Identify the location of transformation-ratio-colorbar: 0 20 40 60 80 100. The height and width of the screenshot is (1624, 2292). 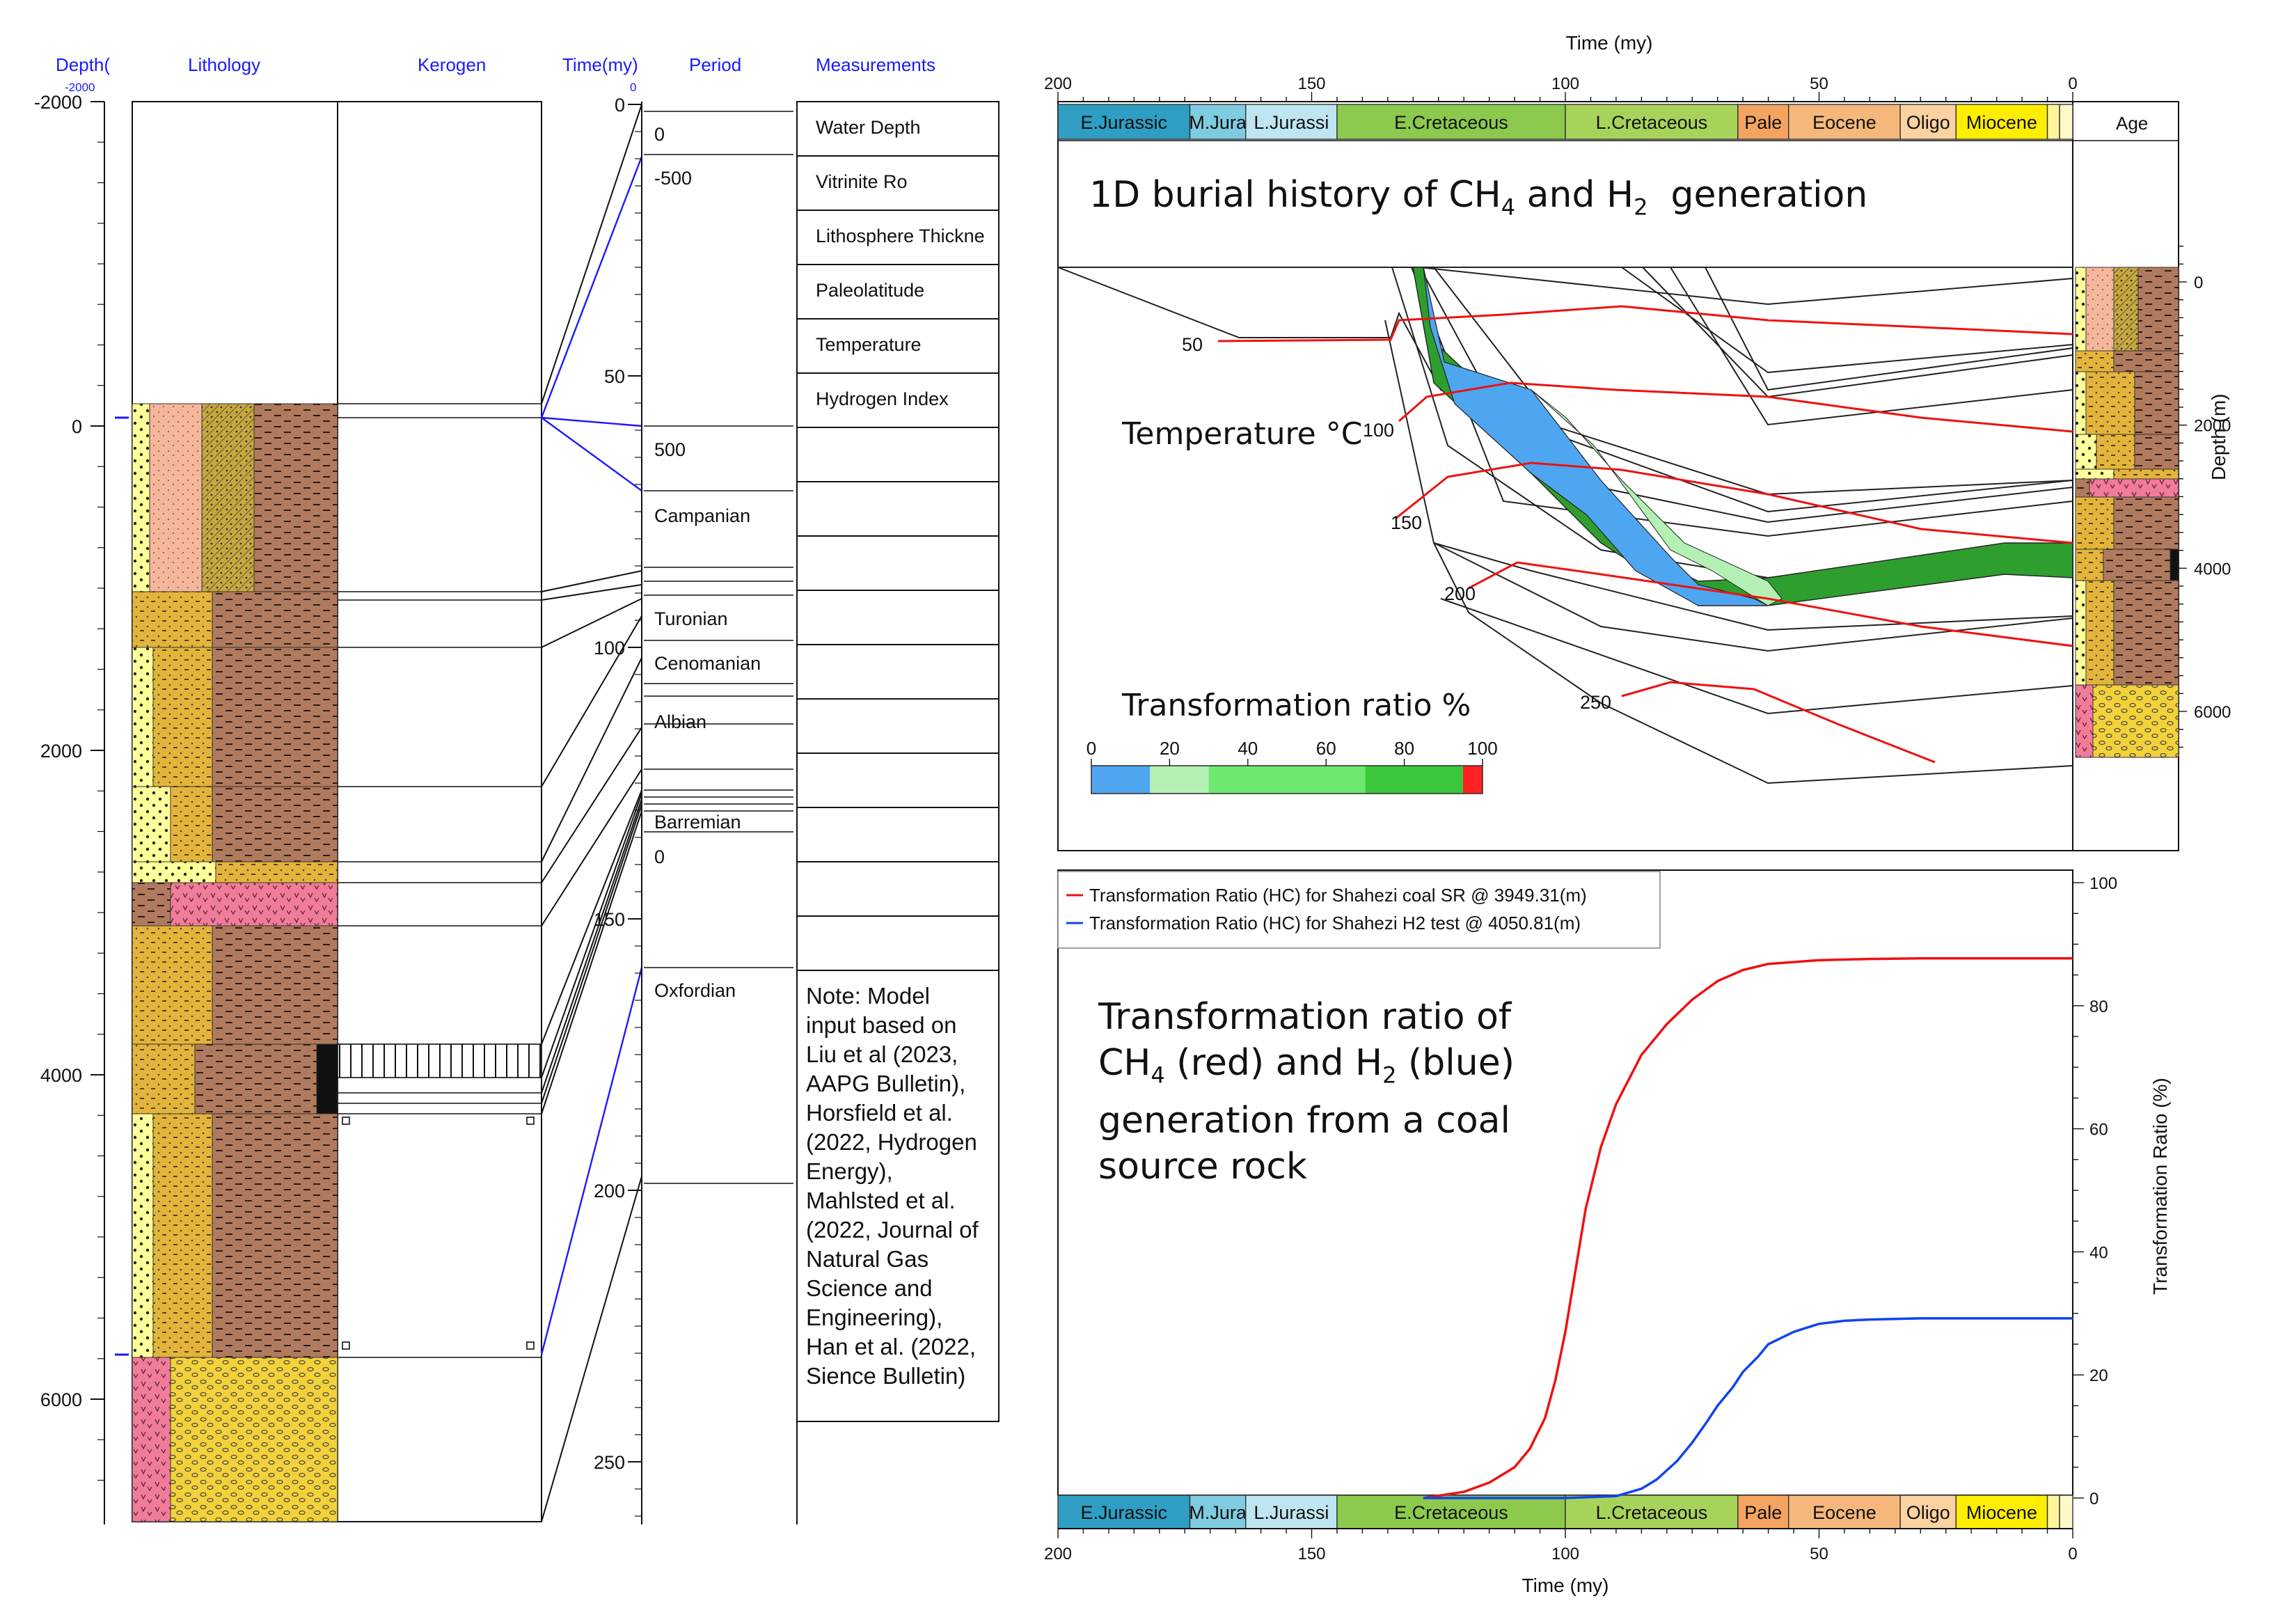
(1292, 766).